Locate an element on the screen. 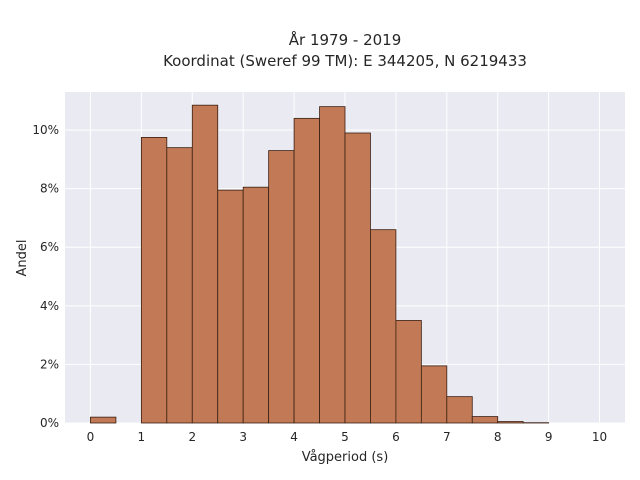 This screenshot has height=480, width=640. x-tick-label: 8 is located at coordinates (498, 437).